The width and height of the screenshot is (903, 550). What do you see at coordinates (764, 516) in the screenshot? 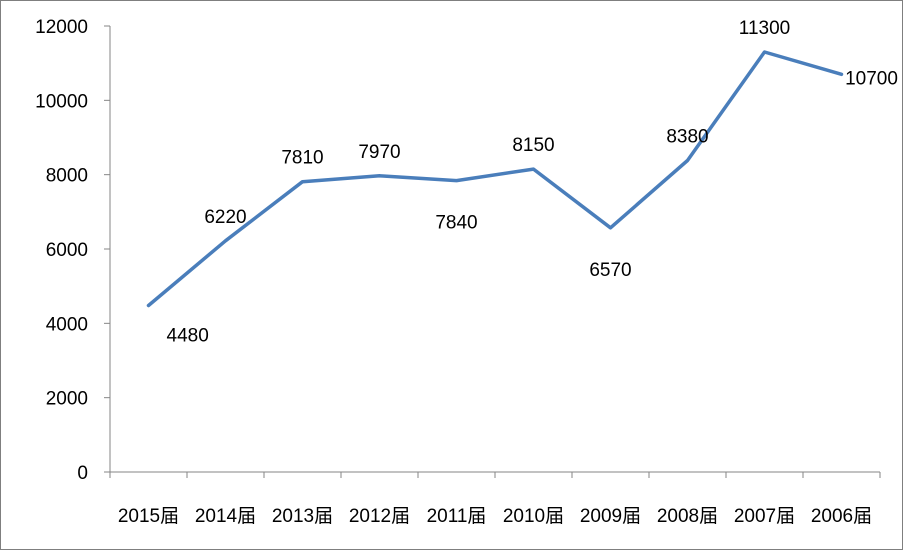
I see `x-tick-label: 2007届` at bounding box center [764, 516].